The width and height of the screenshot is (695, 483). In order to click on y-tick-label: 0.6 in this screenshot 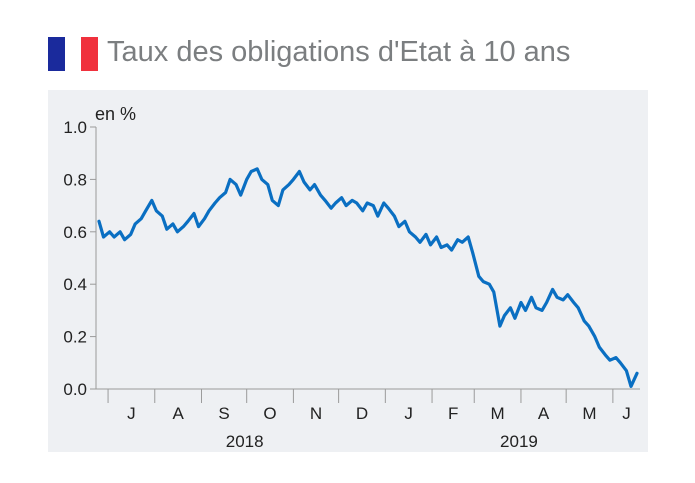, I will do `click(75, 232)`.